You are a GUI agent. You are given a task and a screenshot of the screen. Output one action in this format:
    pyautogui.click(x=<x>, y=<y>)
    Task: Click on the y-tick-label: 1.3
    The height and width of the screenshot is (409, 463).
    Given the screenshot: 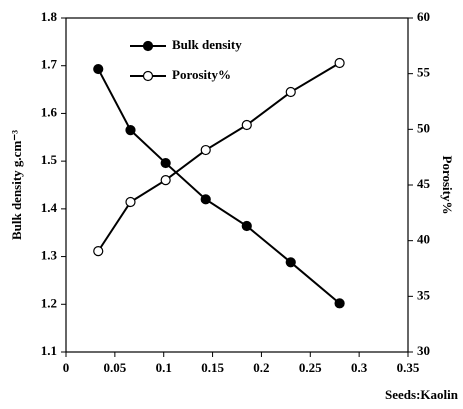 What is the action you would take?
    pyautogui.click(x=49, y=255)
    